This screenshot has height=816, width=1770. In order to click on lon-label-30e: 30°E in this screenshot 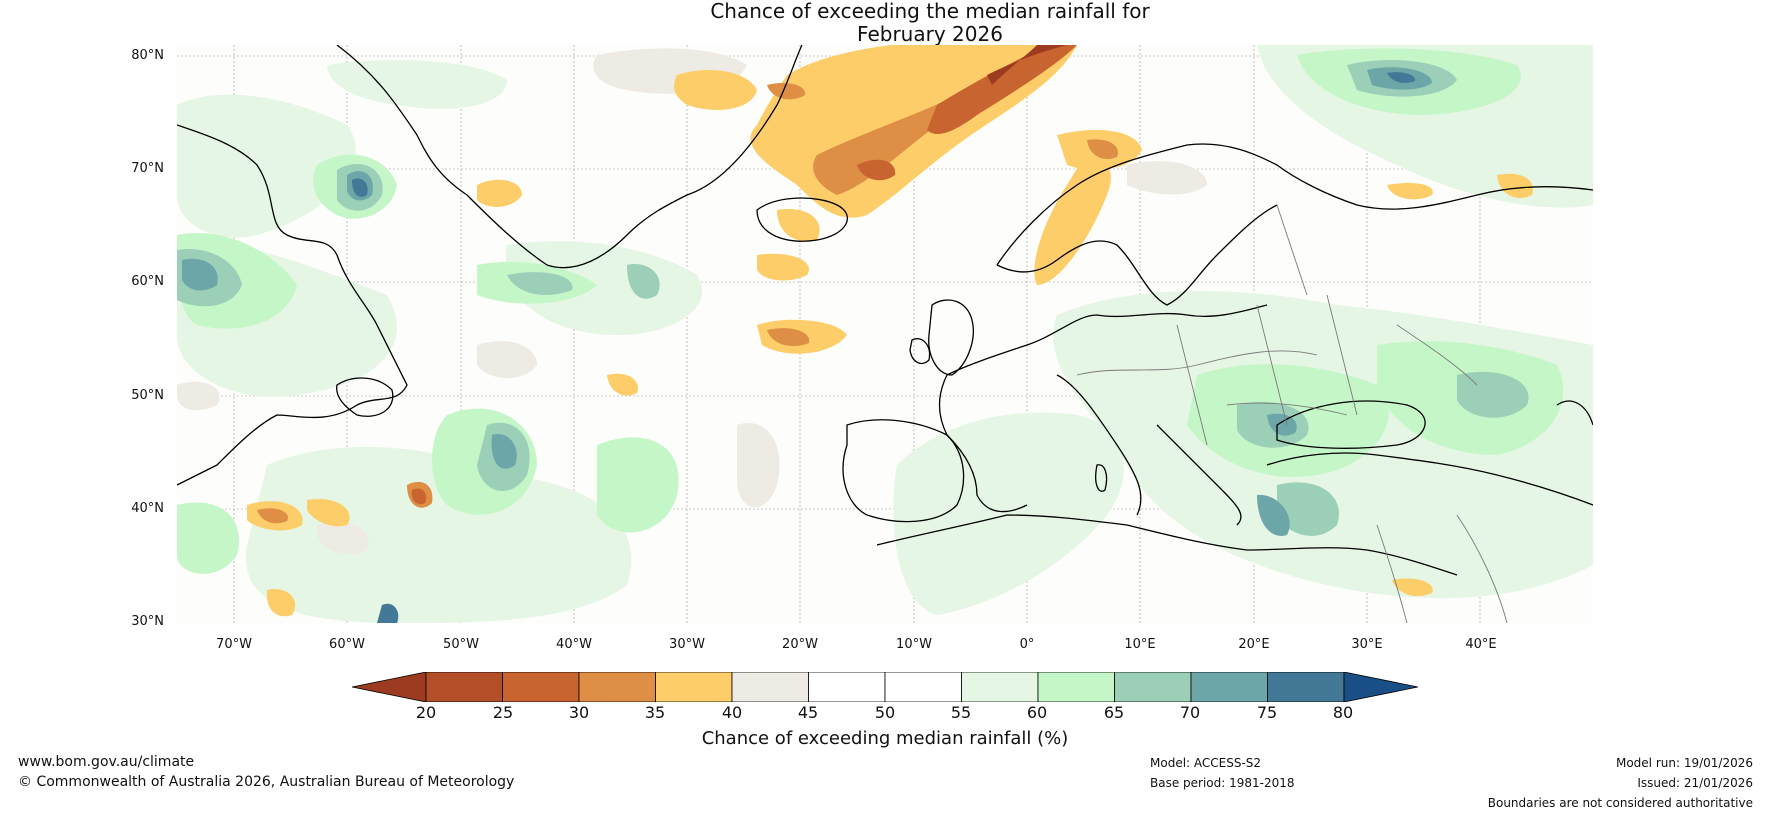, I will do `click(1367, 644)`.